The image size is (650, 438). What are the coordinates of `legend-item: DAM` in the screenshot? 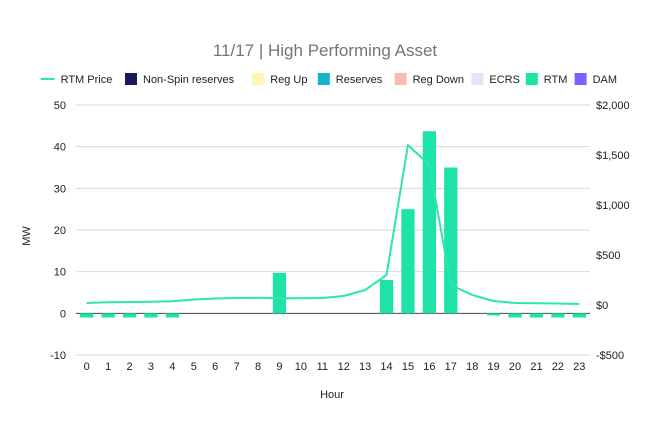 It's located at (595, 79).